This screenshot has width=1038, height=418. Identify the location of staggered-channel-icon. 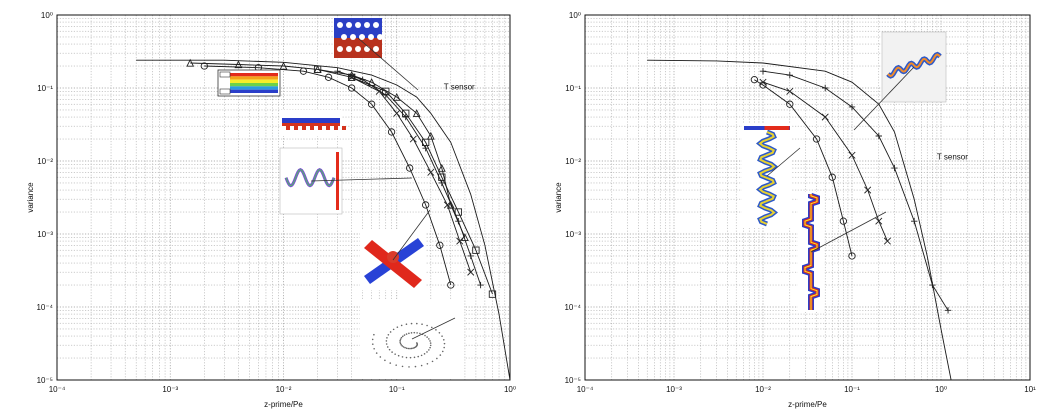
(249, 83).